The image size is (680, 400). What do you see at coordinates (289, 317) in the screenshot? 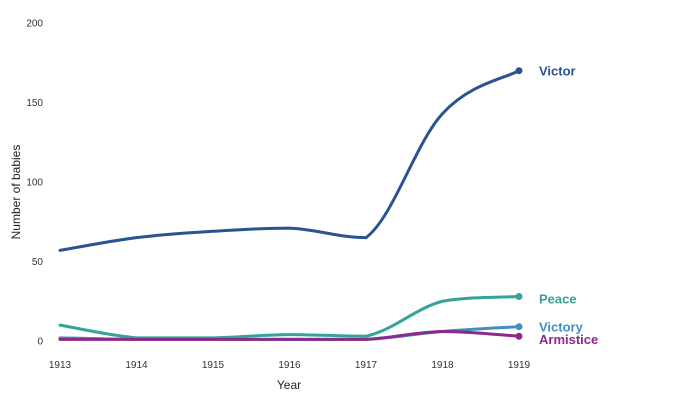
I see `series-line-peace` at bounding box center [289, 317].